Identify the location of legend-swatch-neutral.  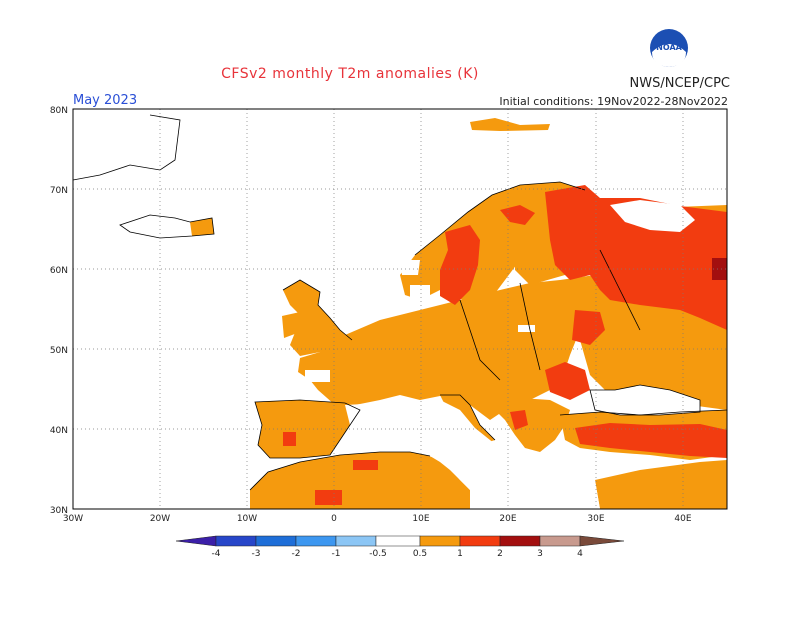
(398, 541).